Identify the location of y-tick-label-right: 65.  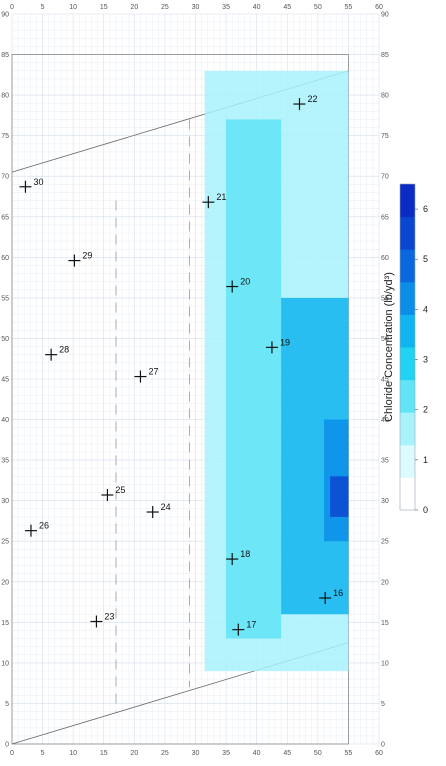
(385, 217).